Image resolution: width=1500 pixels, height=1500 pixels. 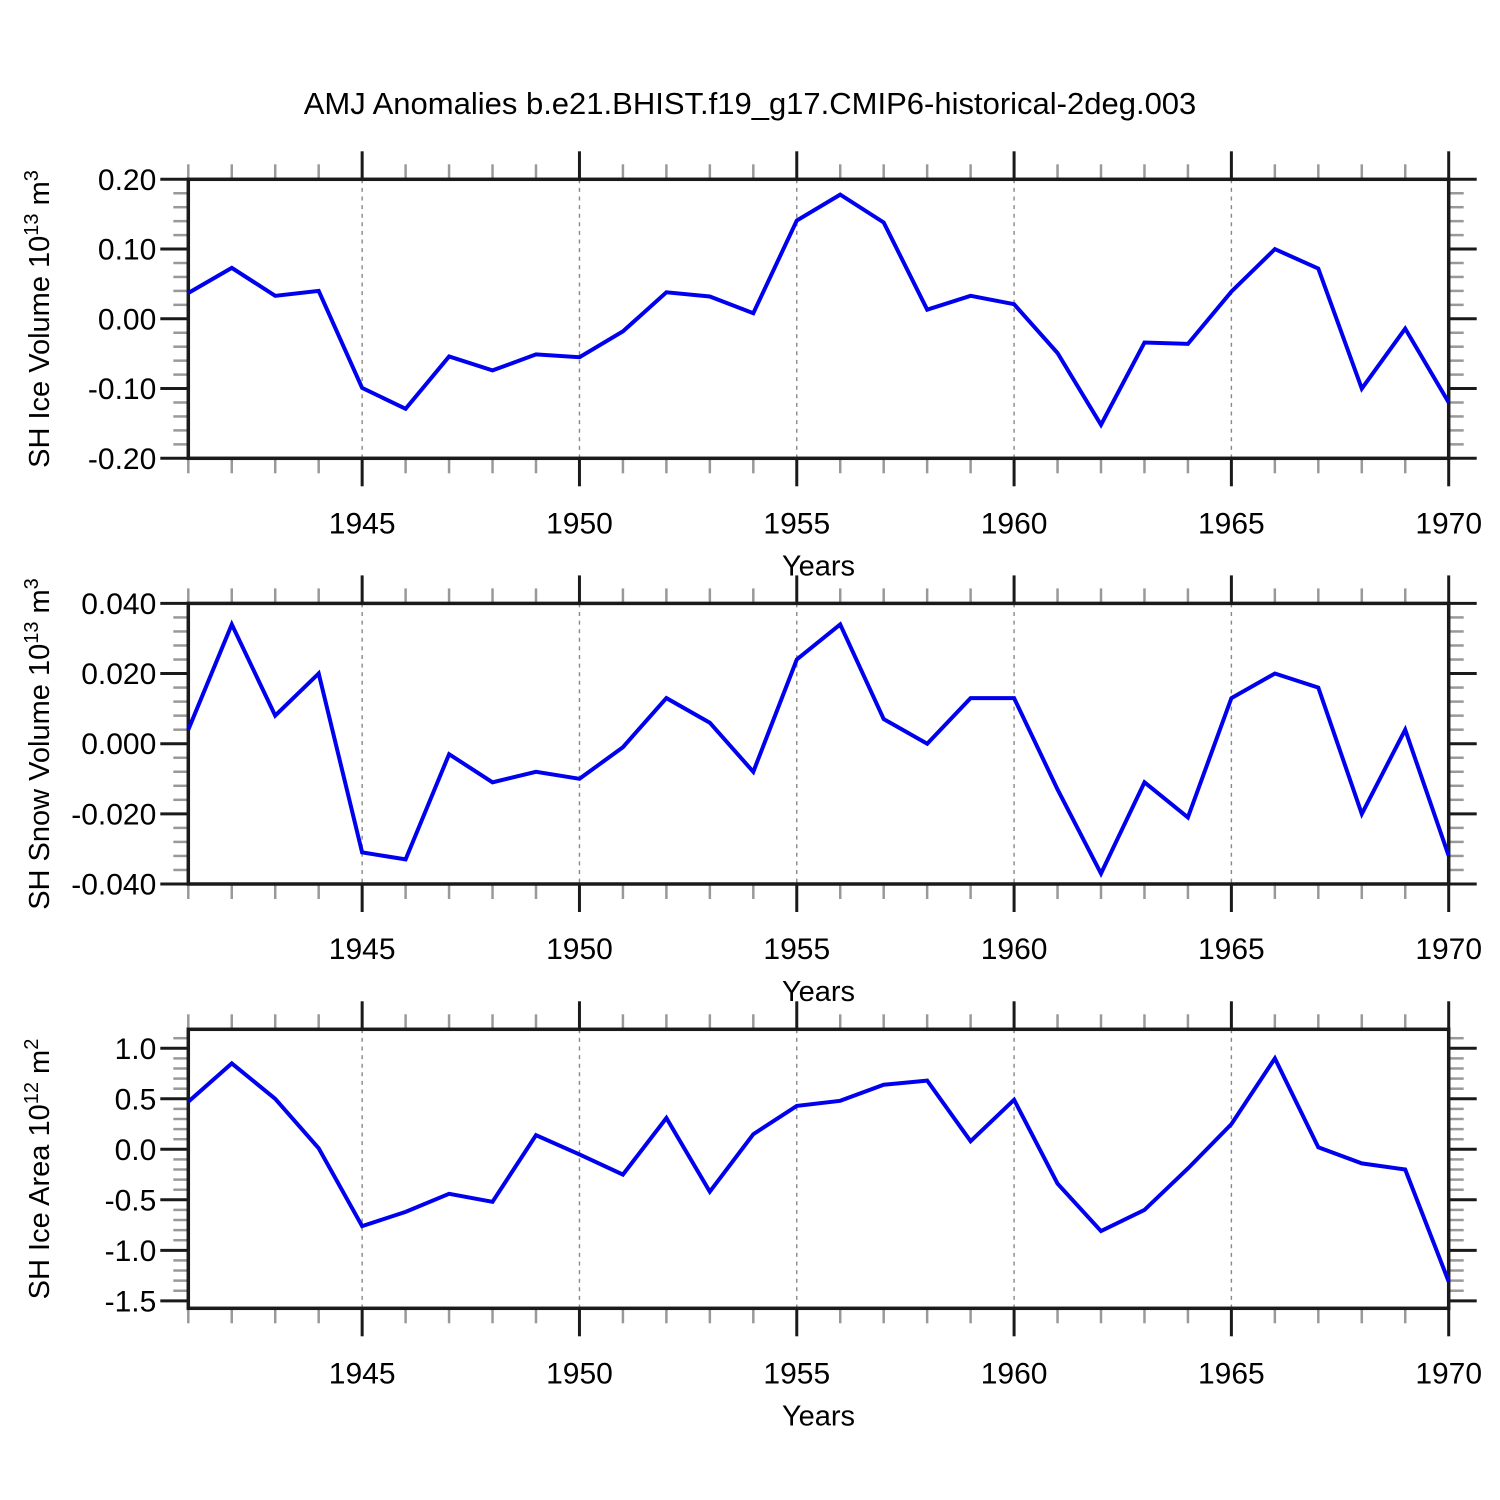 What do you see at coordinates (113, 814) in the screenshot?
I see `tick-label: -0.020` at bounding box center [113, 814].